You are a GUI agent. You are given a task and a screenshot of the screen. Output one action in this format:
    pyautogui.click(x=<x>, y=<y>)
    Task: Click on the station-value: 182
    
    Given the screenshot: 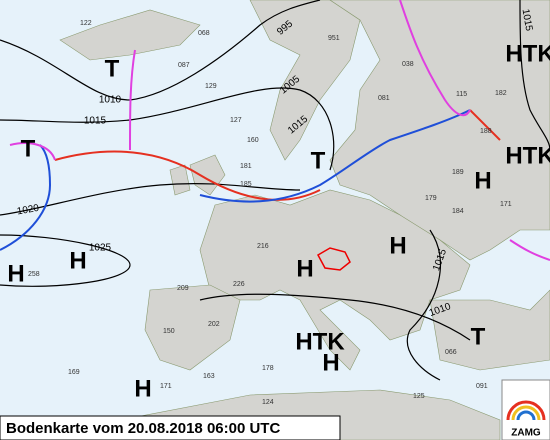 What is the action you would take?
    pyautogui.click(x=501, y=93)
    